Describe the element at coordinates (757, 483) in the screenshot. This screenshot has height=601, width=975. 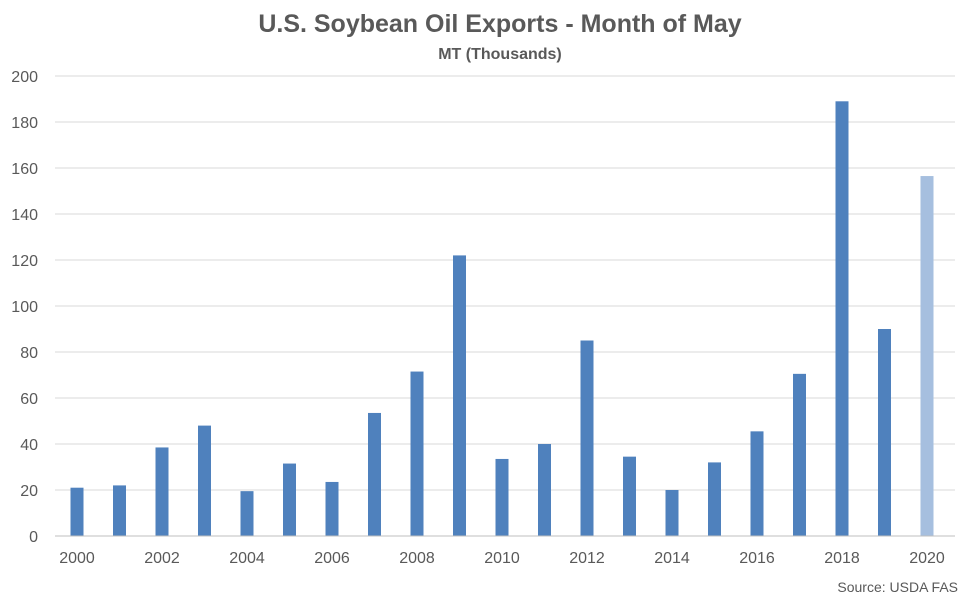
I see `bar-2016` at that location.